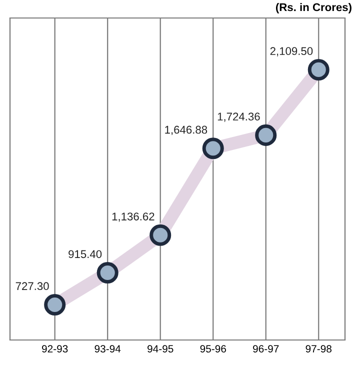 Image resolution: width=356 pixels, height=366 pixels. Describe the element at coordinates (266, 349) in the screenshot. I see `x-tick-label: 96-97` at that location.